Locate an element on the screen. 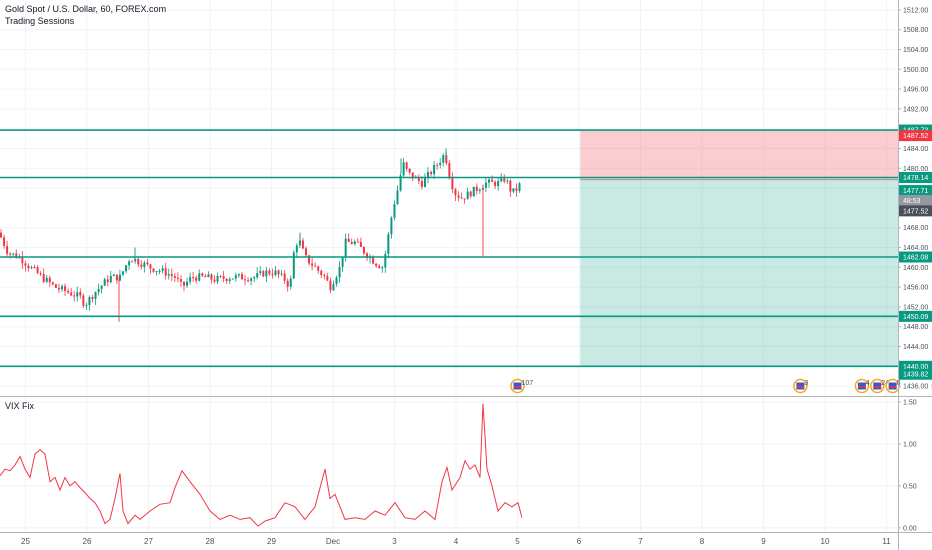 The image size is (932, 550). vix-tick-label: 1.50 is located at coordinates (910, 403).